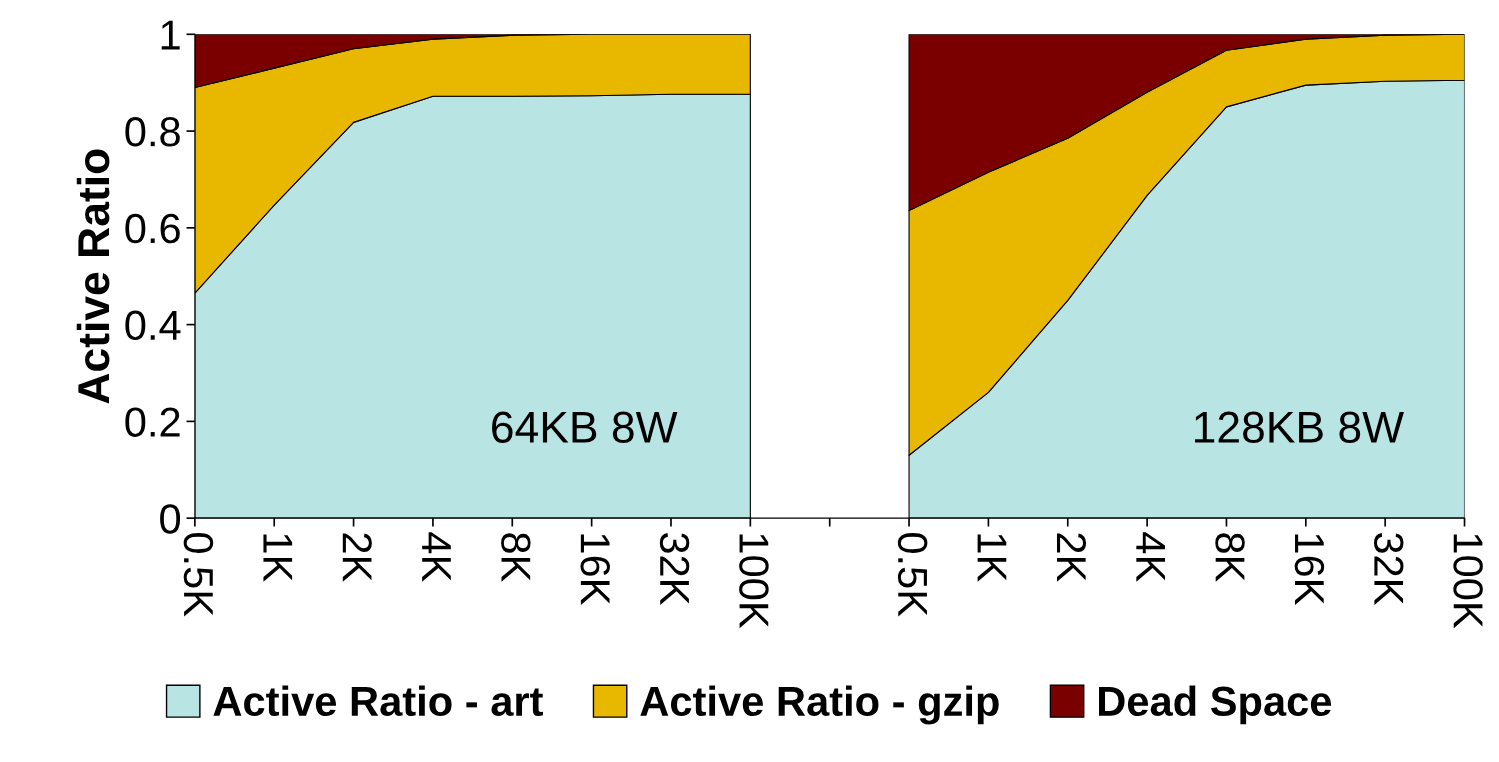 This screenshot has height=762, width=1499. Describe the element at coordinates (585, 427) in the screenshot. I see `annotation: 64KB 8W` at that location.